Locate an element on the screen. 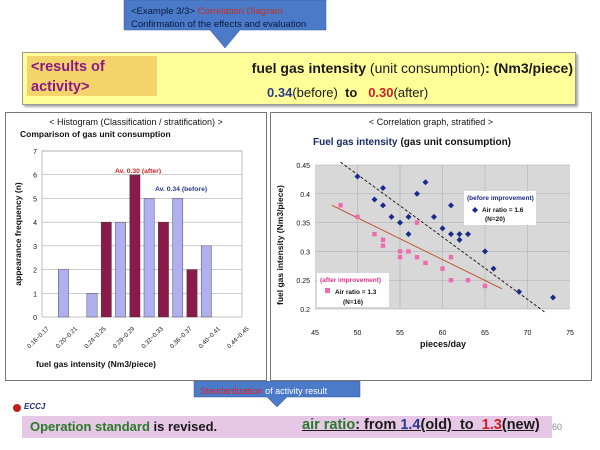 The height and width of the screenshot is (450, 600). header-example: <Example 3/3> is located at coordinates (163, 11).